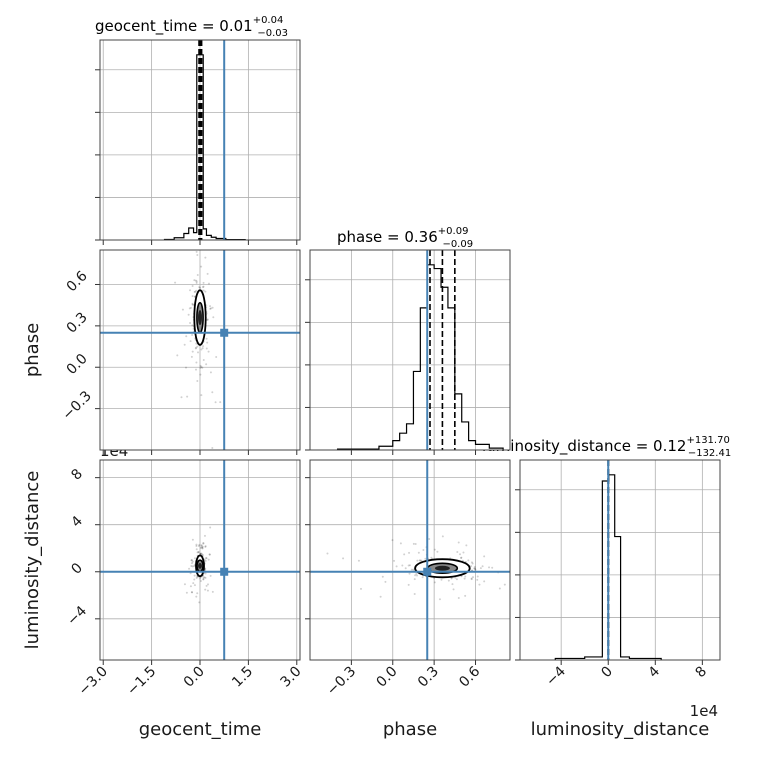  Describe the element at coordinates (76, 405) in the screenshot. I see `y-tick-label: −0.3` at that location.